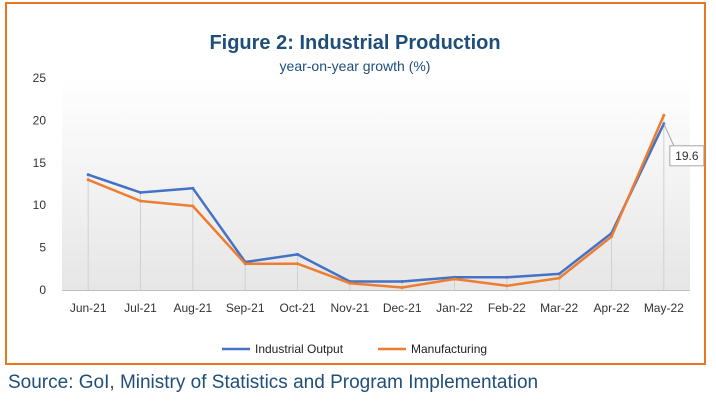 The height and width of the screenshot is (415, 716). I want to click on y-tick-label: 5, so click(42, 248).